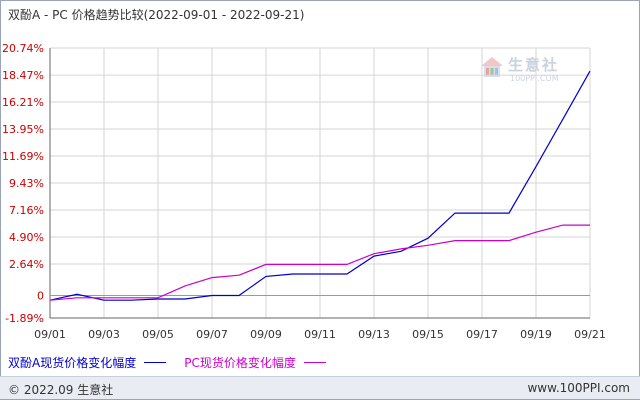 The width and height of the screenshot is (640, 400). I want to click on watermark-logo: 生意社 100PPI.COM, so click(530, 72).